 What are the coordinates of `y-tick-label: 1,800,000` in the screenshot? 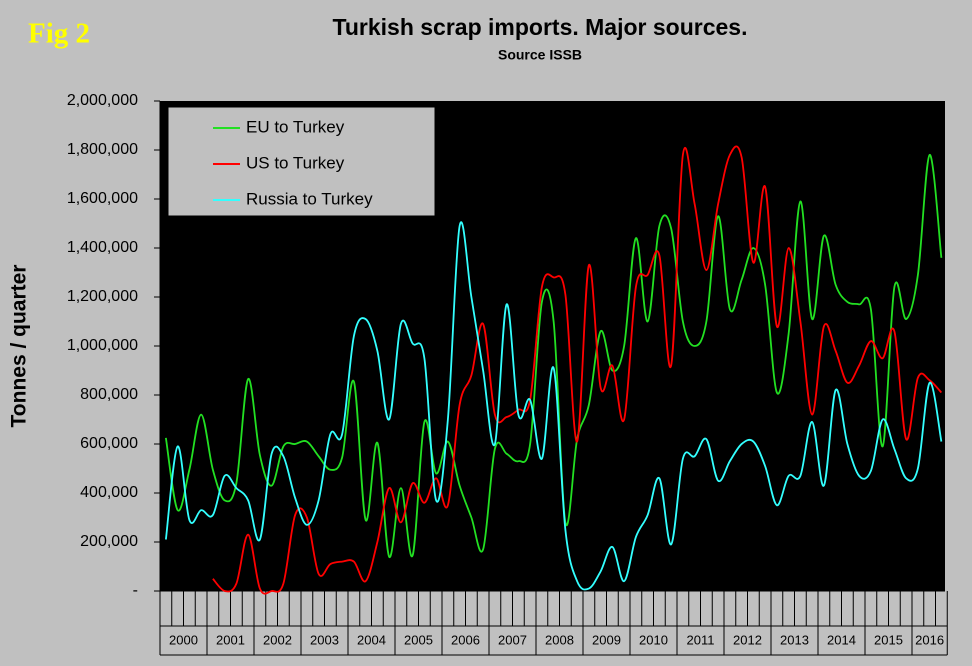 It's located at (102, 149).